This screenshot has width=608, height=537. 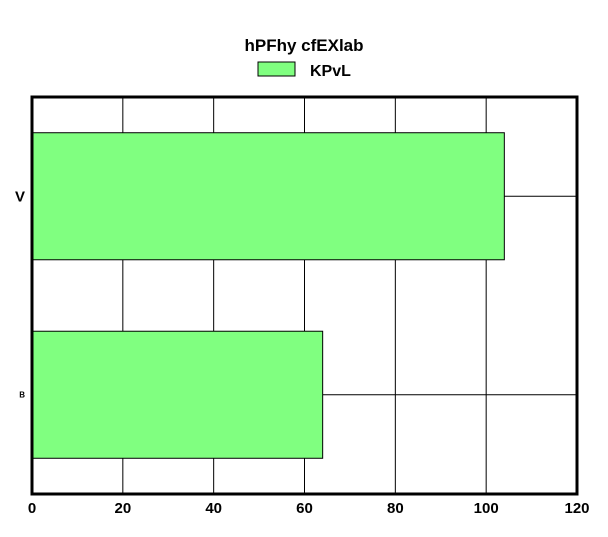 What do you see at coordinates (122, 508) in the screenshot?
I see `x-tick-label-20: 20` at bounding box center [122, 508].